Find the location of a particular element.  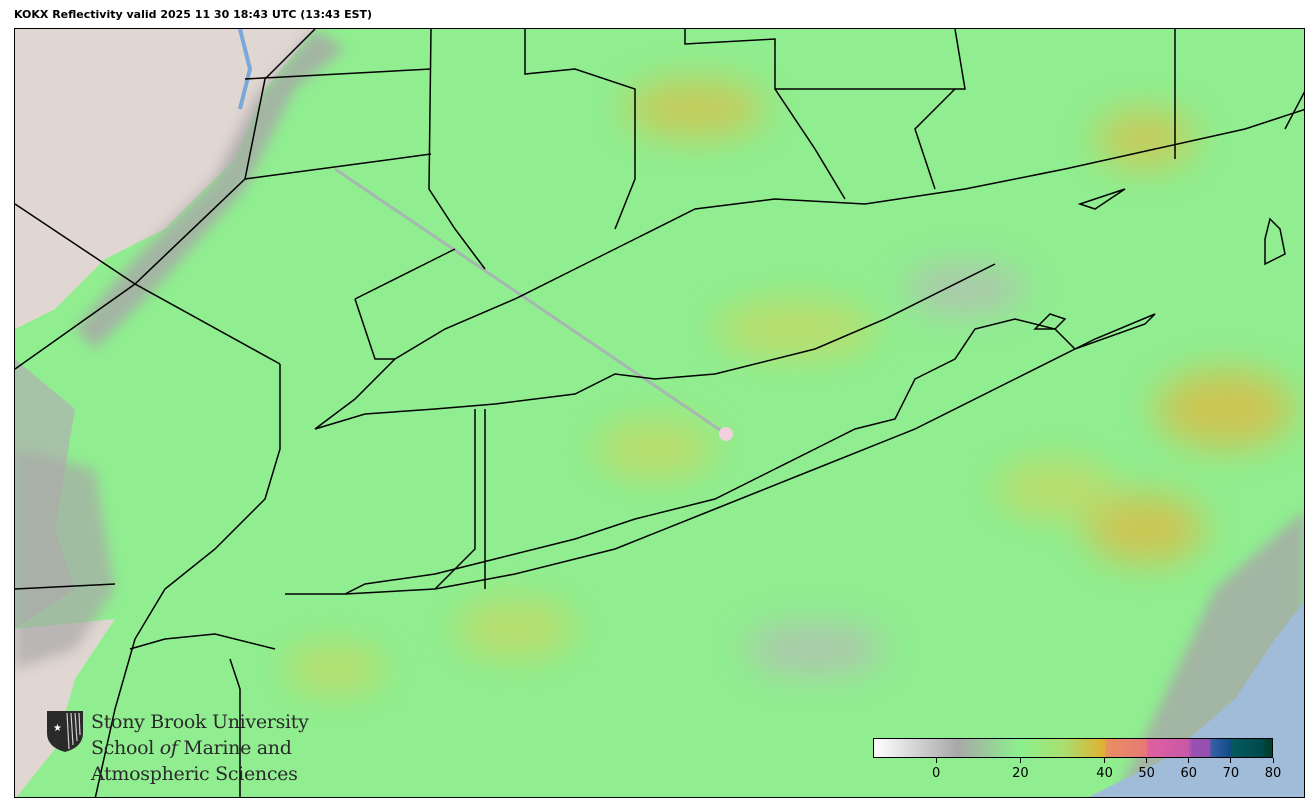

colorbar-tick-label: 80 is located at coordinates (1273, 773).